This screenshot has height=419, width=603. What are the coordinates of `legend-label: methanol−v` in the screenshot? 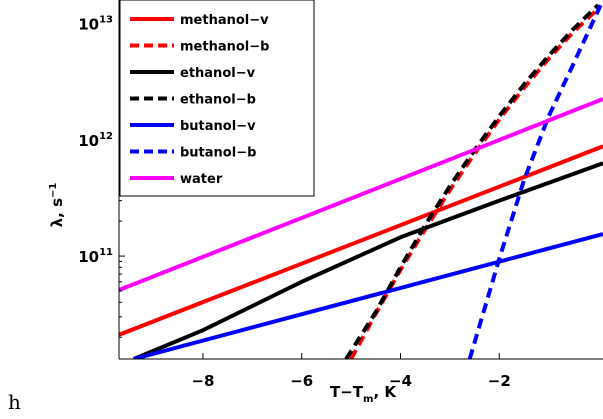 It's located at (224, 20).